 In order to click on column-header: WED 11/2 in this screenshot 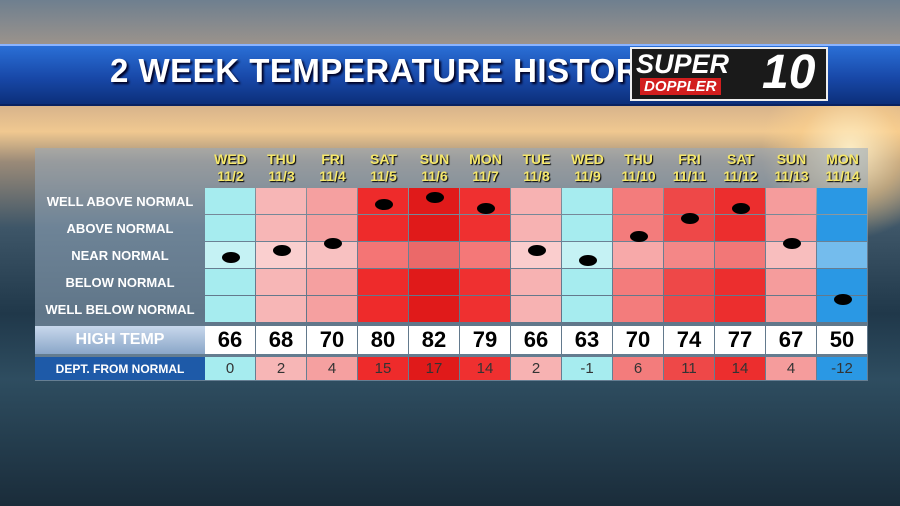, I will do `click(230, 169)`.